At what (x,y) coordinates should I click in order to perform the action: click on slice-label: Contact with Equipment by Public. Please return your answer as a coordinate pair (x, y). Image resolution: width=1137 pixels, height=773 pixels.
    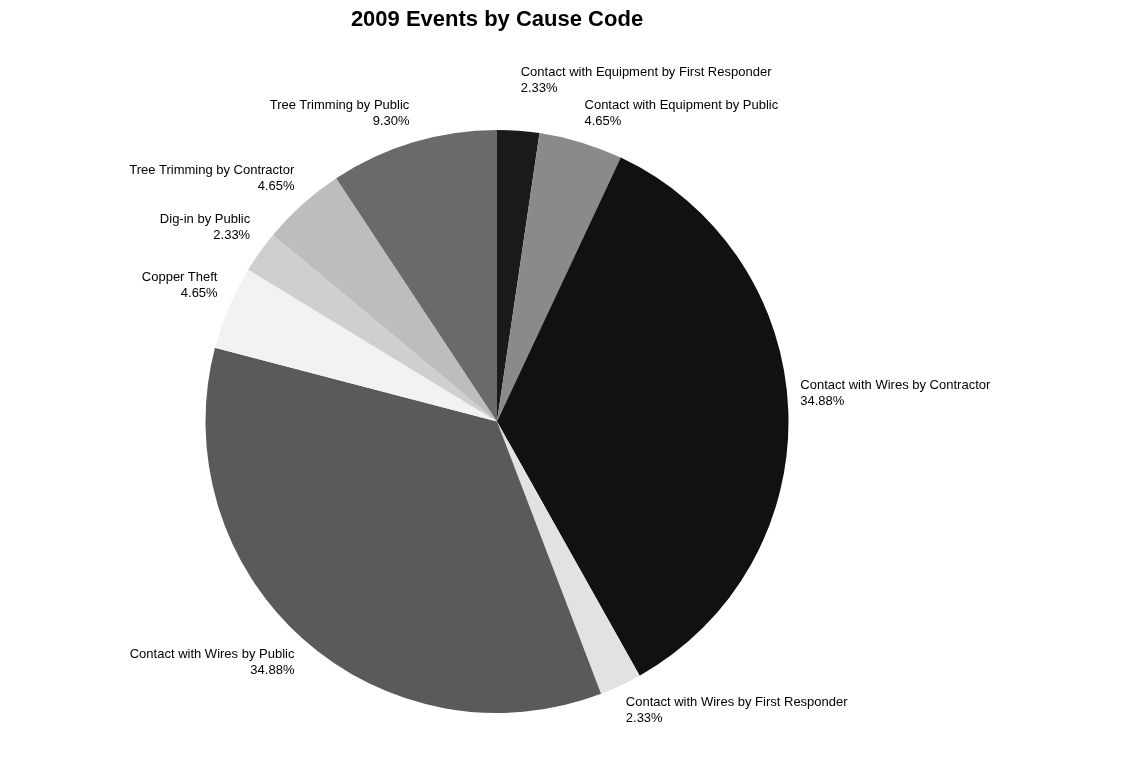
    Looking at the image, I should click on (681, 104).